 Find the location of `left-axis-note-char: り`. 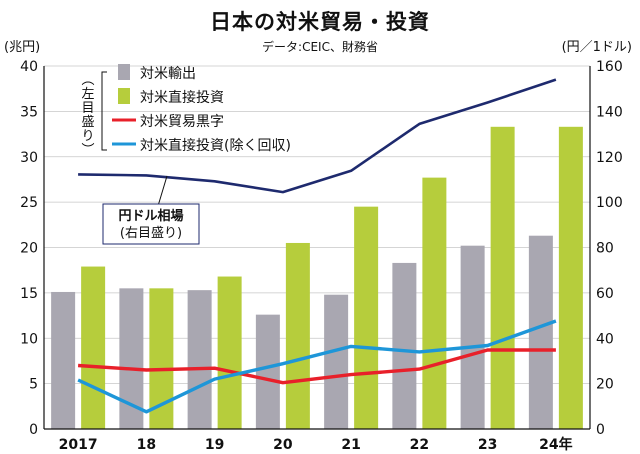

left-axis-note-char: り is located at coordinates (87, 136).